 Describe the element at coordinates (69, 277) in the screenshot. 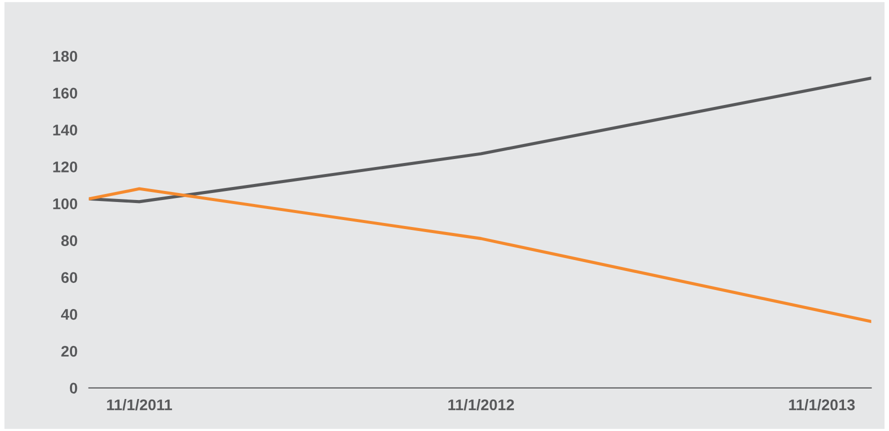

I see `y-tick-label: 60` at that location.